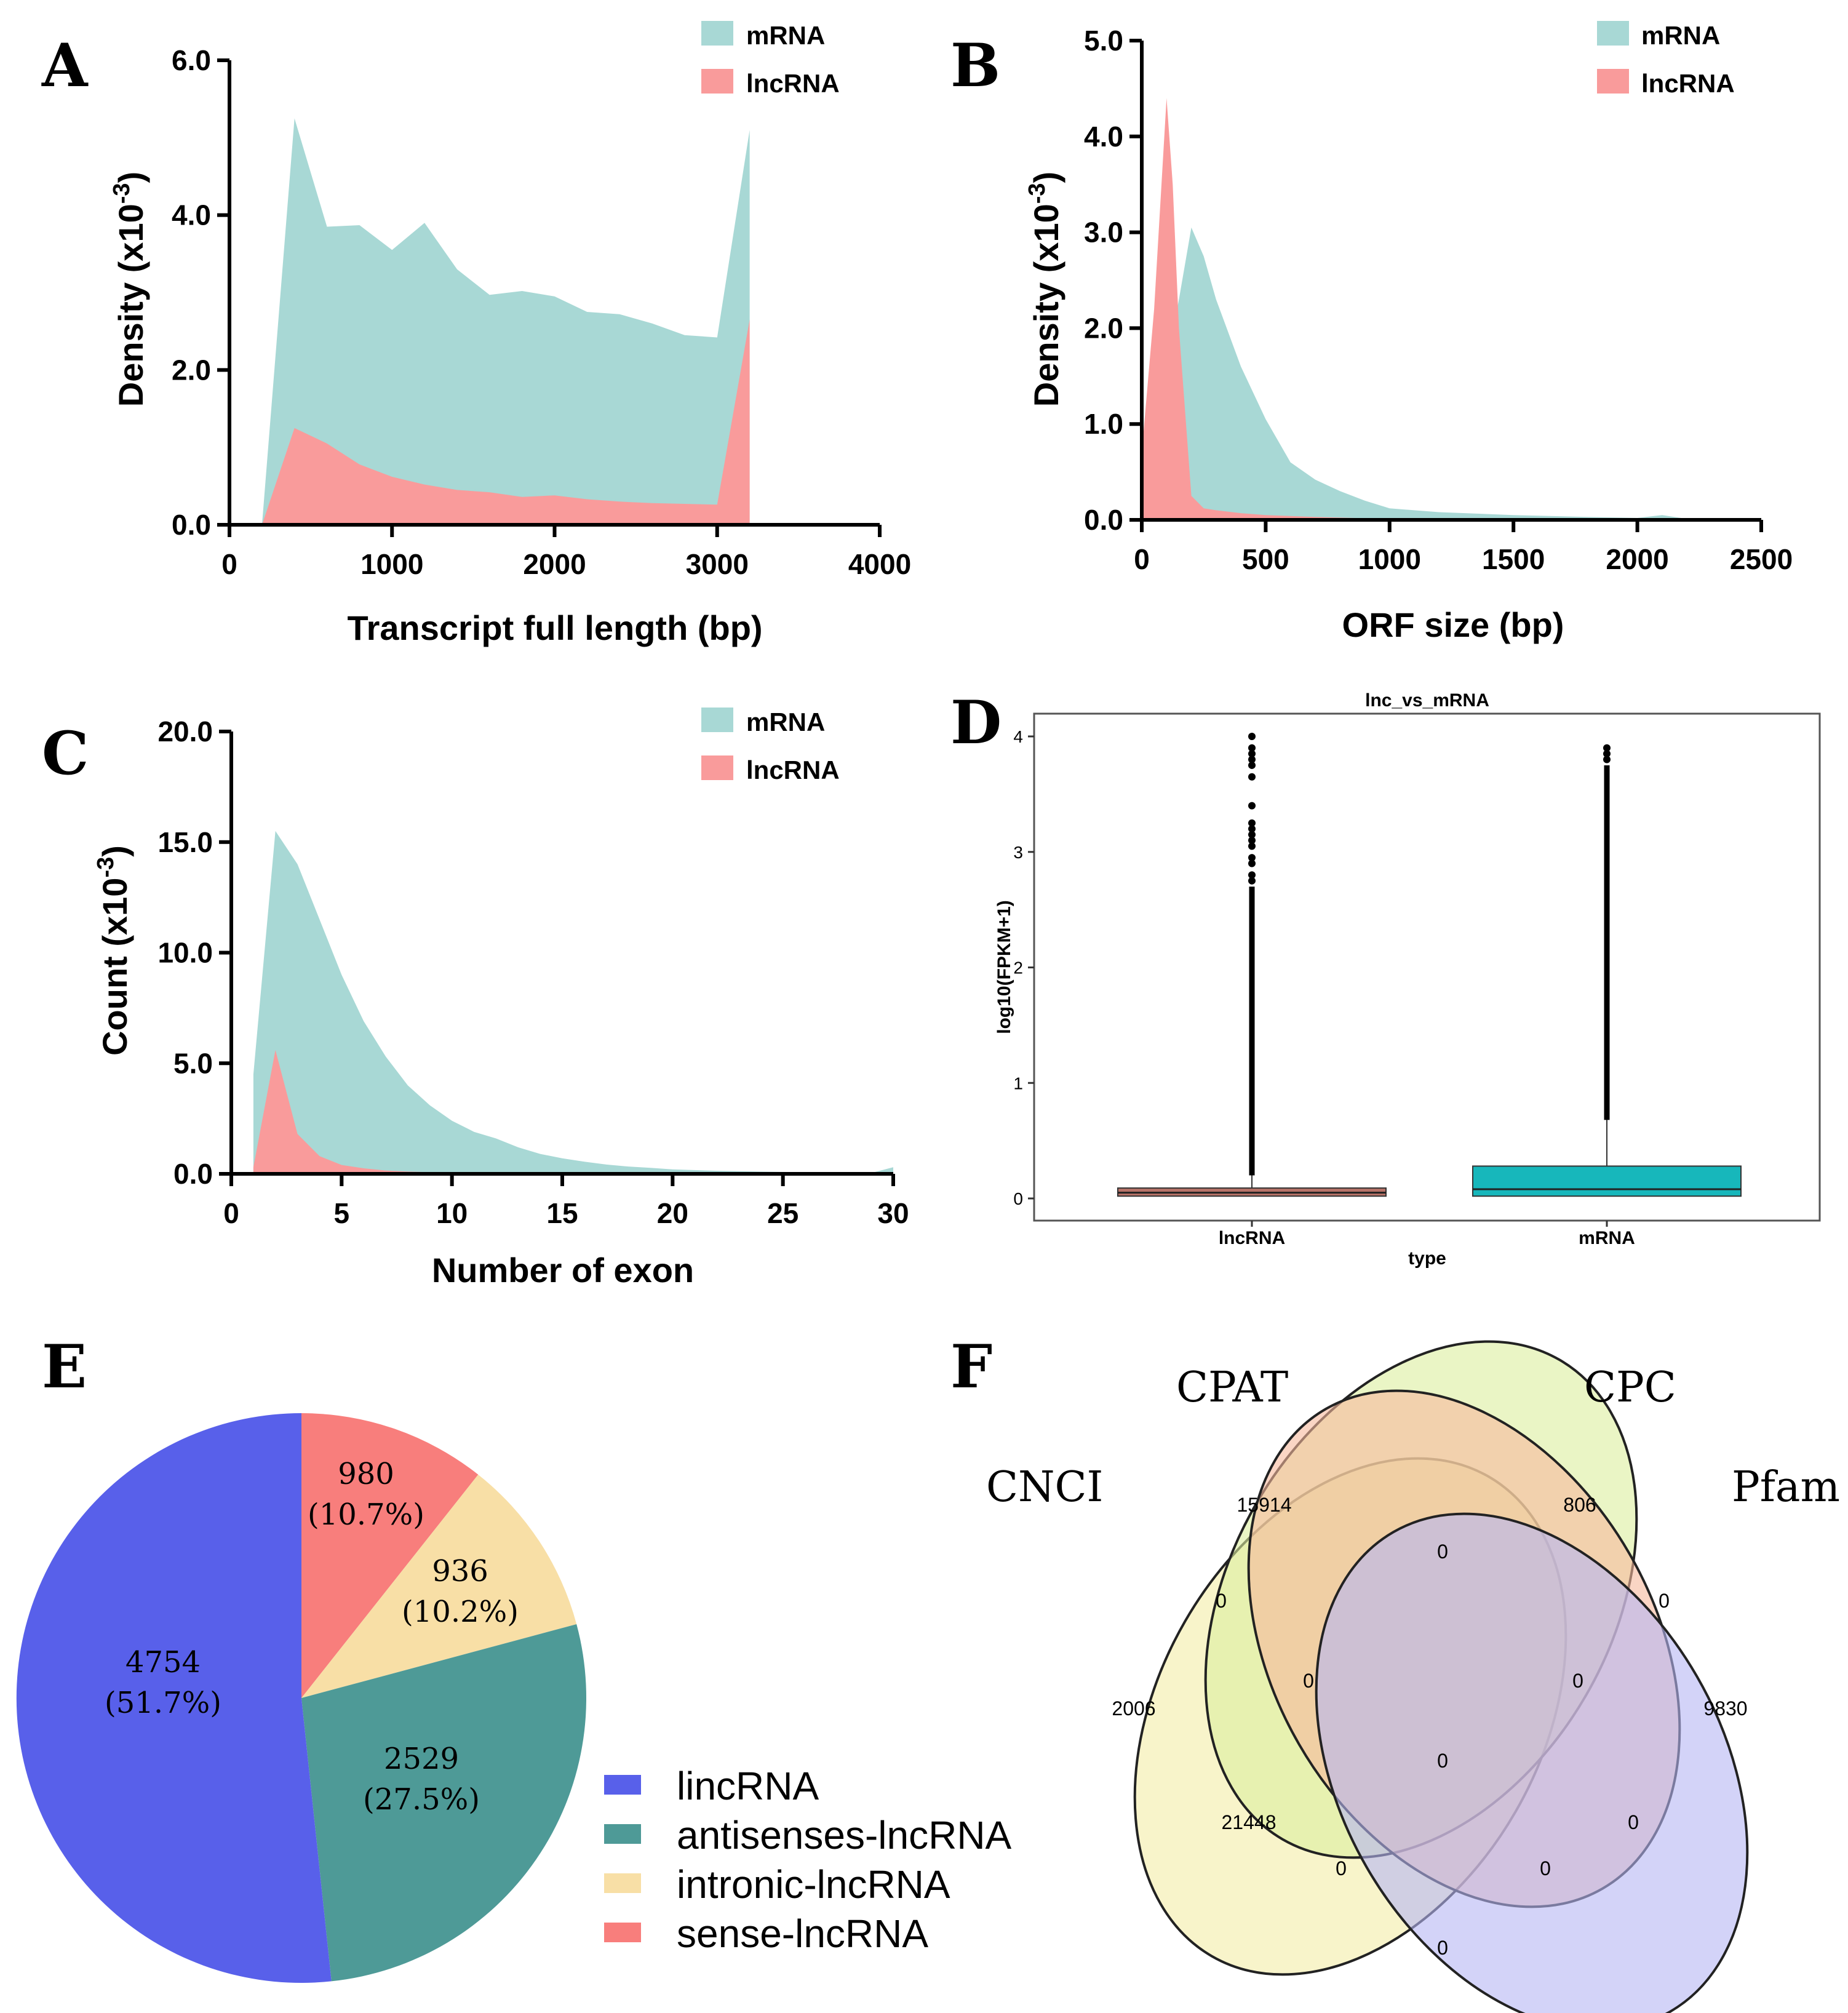 The image size is (1848, 2013). I want to click on venn-ellipses, so click(1441, 1676).